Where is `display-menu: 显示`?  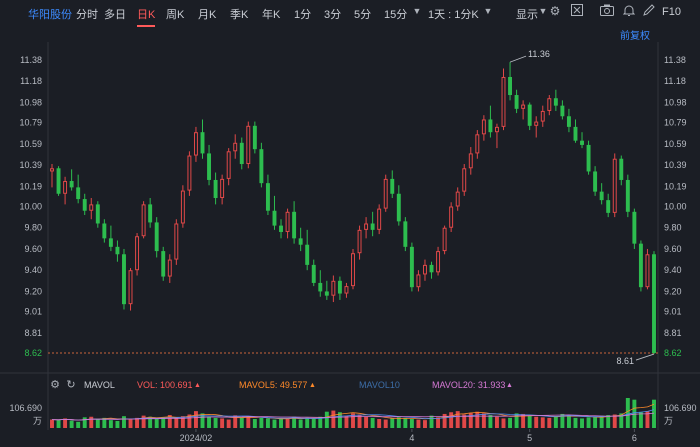
display-menu: 显示 is located at coordinates (527, 15).